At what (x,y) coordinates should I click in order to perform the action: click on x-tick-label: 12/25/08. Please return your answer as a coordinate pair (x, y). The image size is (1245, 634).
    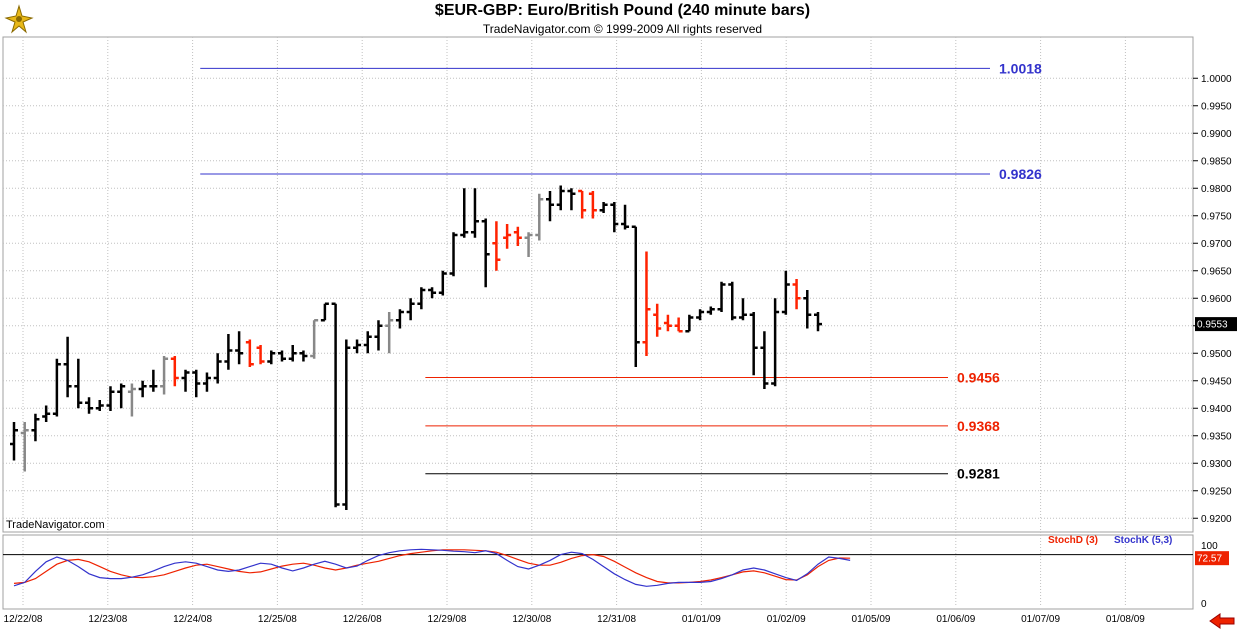
    Looking at the image, I should click on (277, 619).